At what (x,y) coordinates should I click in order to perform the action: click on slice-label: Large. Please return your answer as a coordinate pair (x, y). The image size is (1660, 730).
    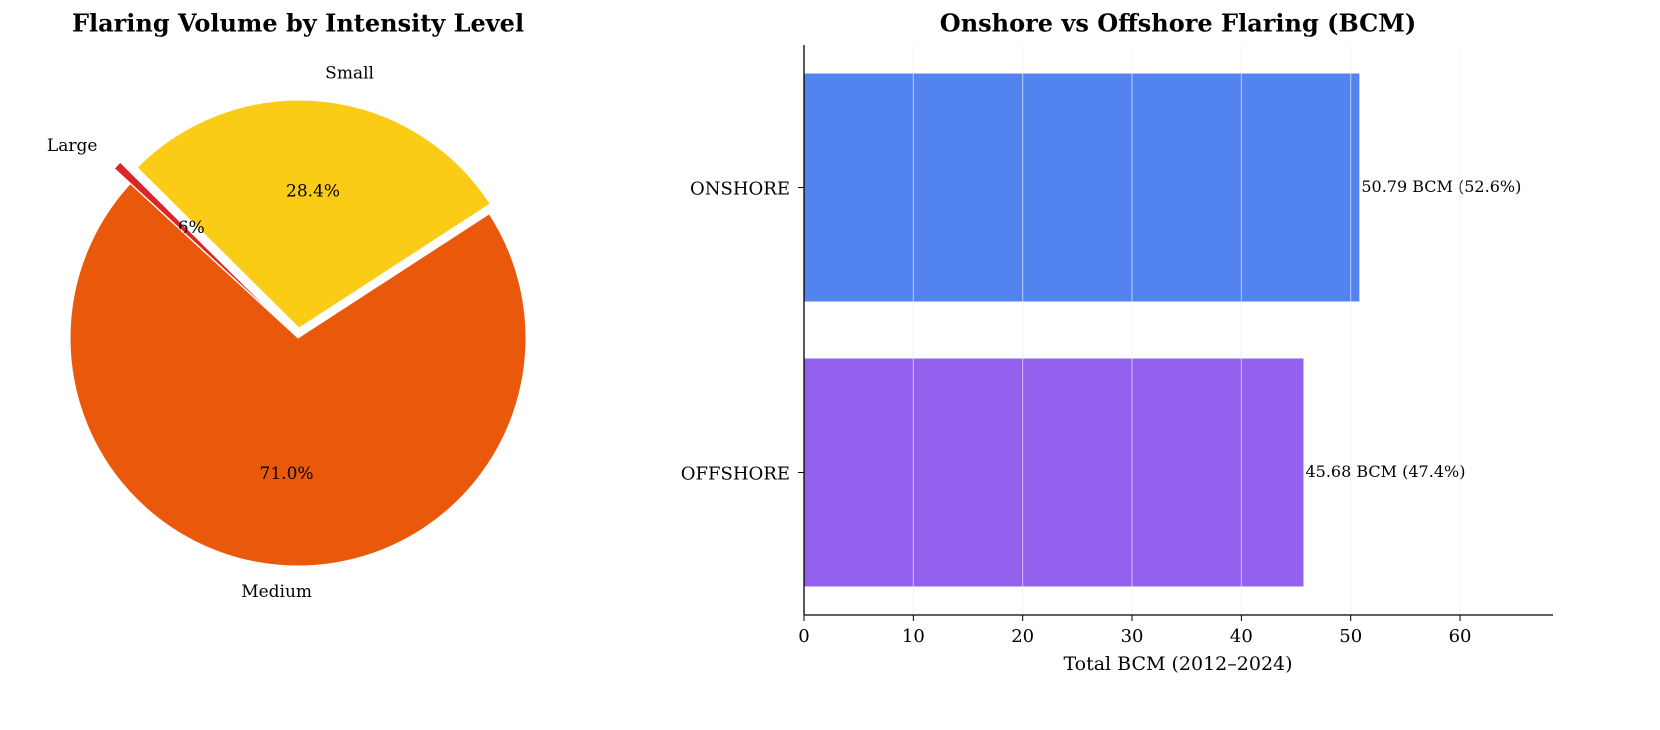
    Looking at the image, I should click on (72, 146).